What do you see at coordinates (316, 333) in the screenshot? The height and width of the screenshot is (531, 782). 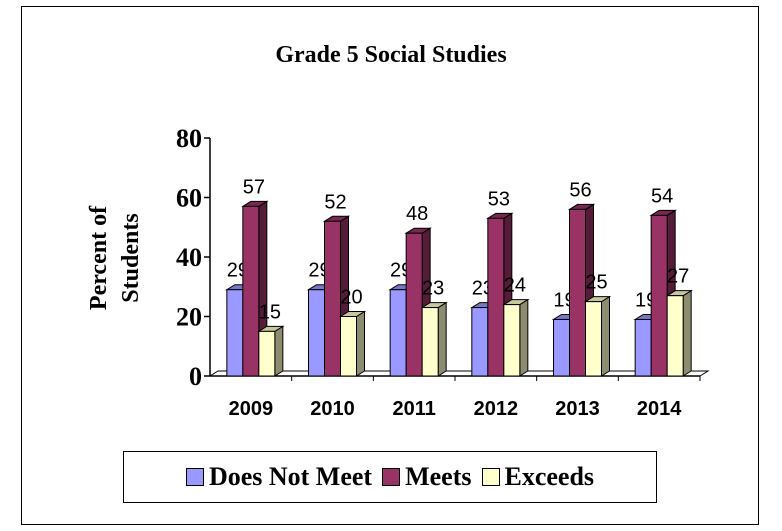 I see `bar-does-not-meet-2010` at bounding box center [316, 333].